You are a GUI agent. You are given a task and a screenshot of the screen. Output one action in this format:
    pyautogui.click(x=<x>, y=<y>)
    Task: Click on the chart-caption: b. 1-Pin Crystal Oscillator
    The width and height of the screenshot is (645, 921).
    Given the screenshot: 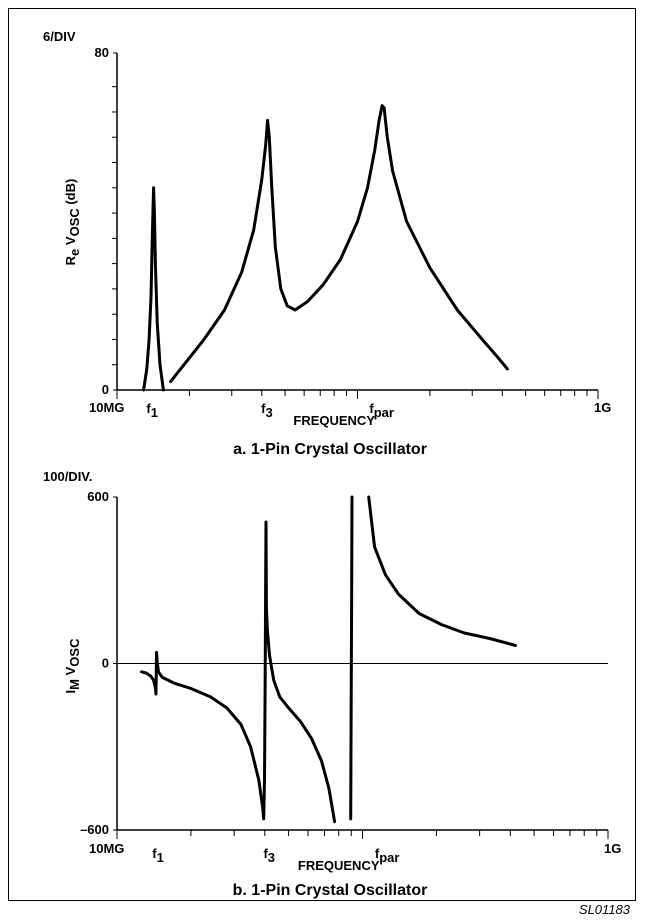 What is the action you would take?
    pyautogui.click(x=330, y=890)
    